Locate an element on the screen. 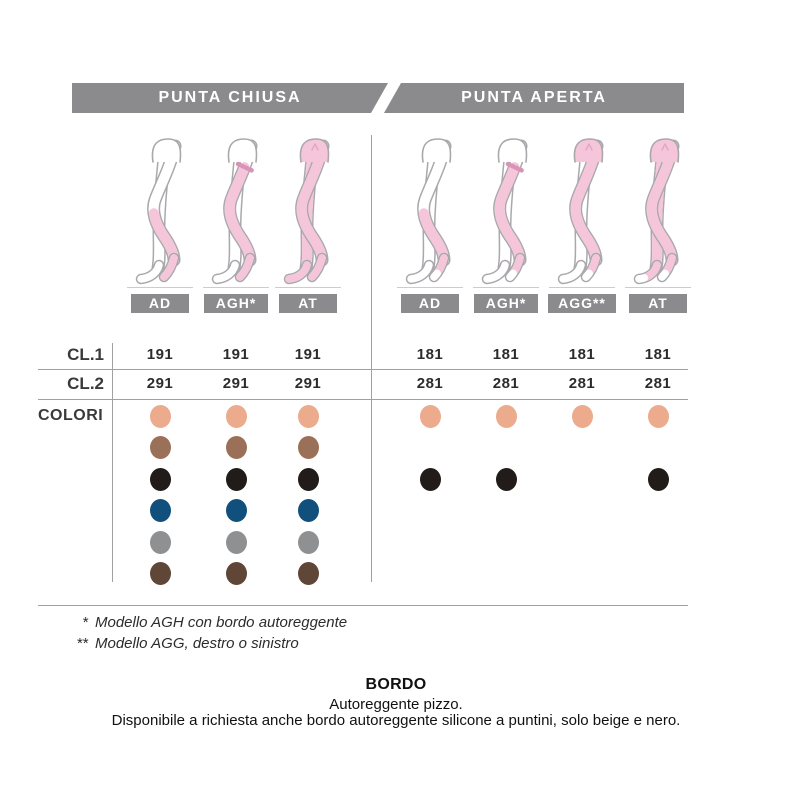 The width and height of the screenshot is (800, 800). banner-punta-aperta: PUNTA APERTA is located at coordinates (534, 98).